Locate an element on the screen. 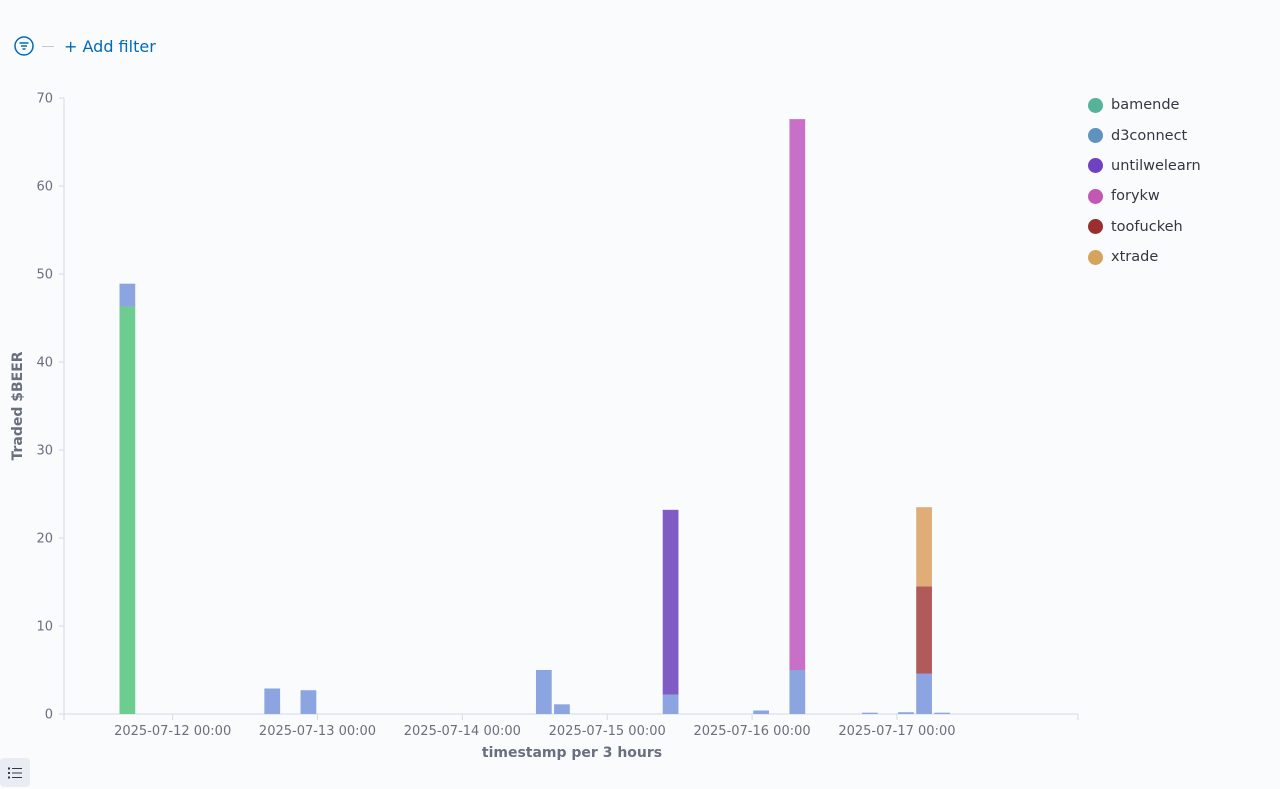  x-tick-label: 2025-07-15 00:00 is located at coordinates (607, 731).